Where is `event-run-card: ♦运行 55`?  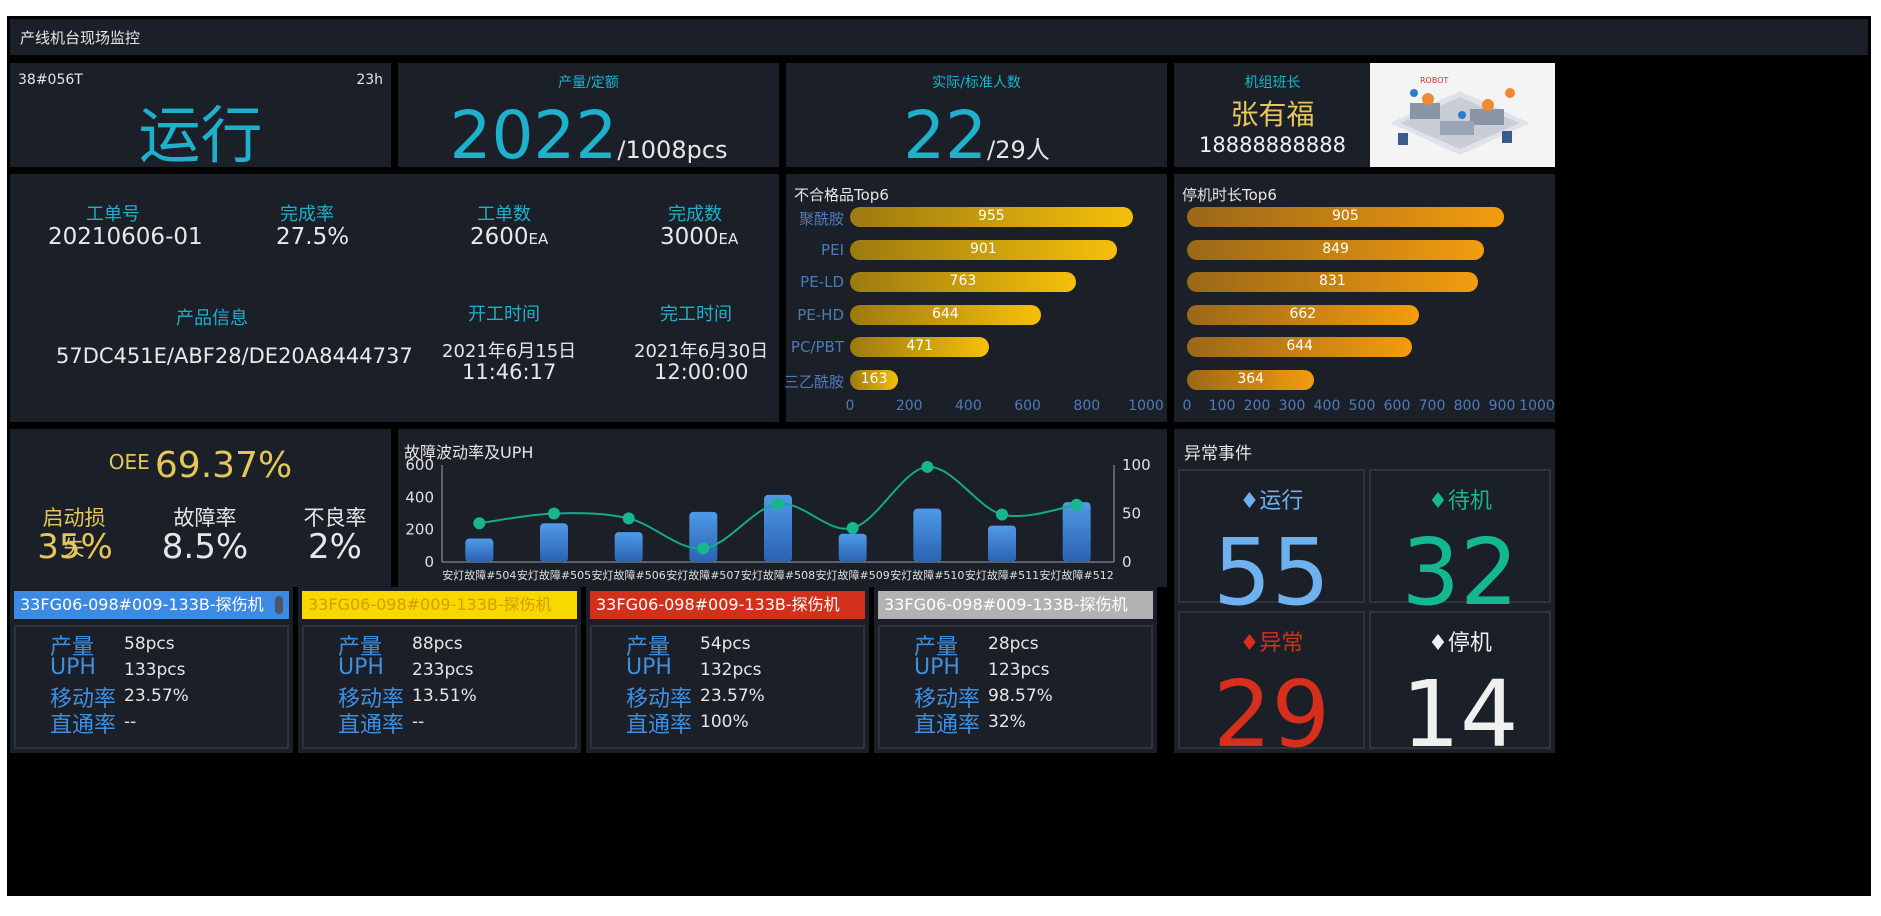 event-run-card: ♦运行 55 is located at coordinates (1271, 544).